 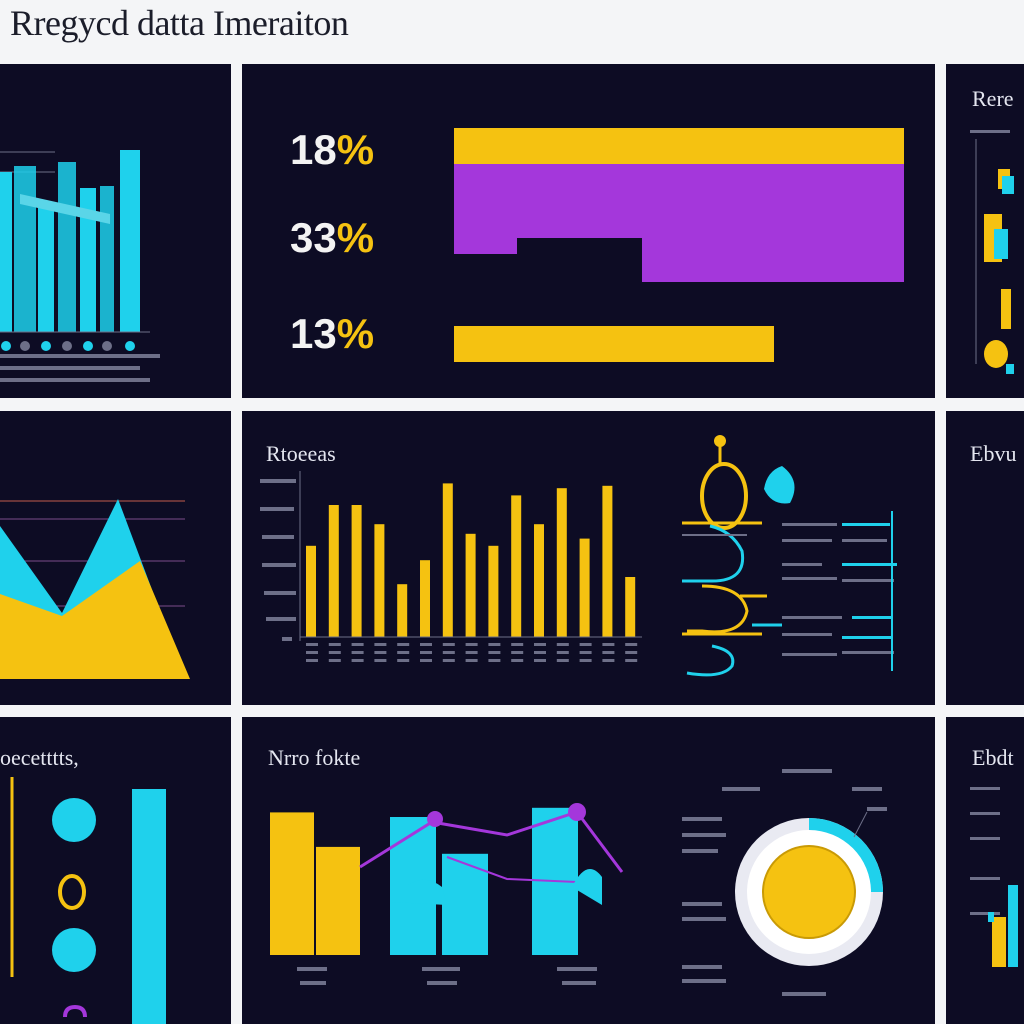 What do you see at coordinates (179, 23) in the screenshot?
I see `page-title: Rregycd datta Imeraiton` at bounding box center [179, 23].